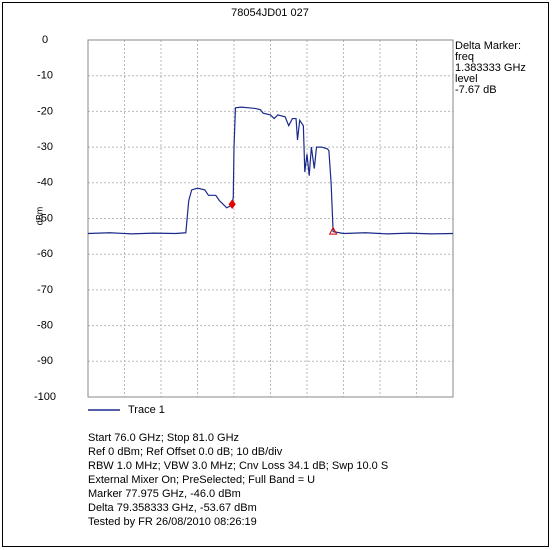 The image size is (552, 550). Describe the element at coordinates (45, 361) in the screenshot. I see `y-tick-label: -90` at that location.